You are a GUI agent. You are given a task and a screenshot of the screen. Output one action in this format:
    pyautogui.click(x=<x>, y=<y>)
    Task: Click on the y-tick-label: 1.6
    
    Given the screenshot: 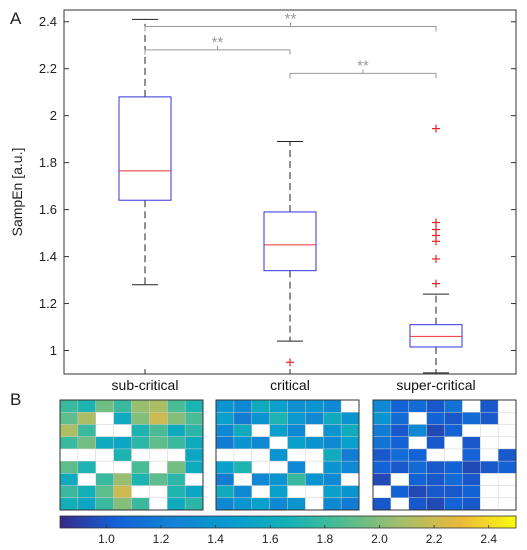 What is the action you would take?
    pyautogui.click(x=48, y=209)
    